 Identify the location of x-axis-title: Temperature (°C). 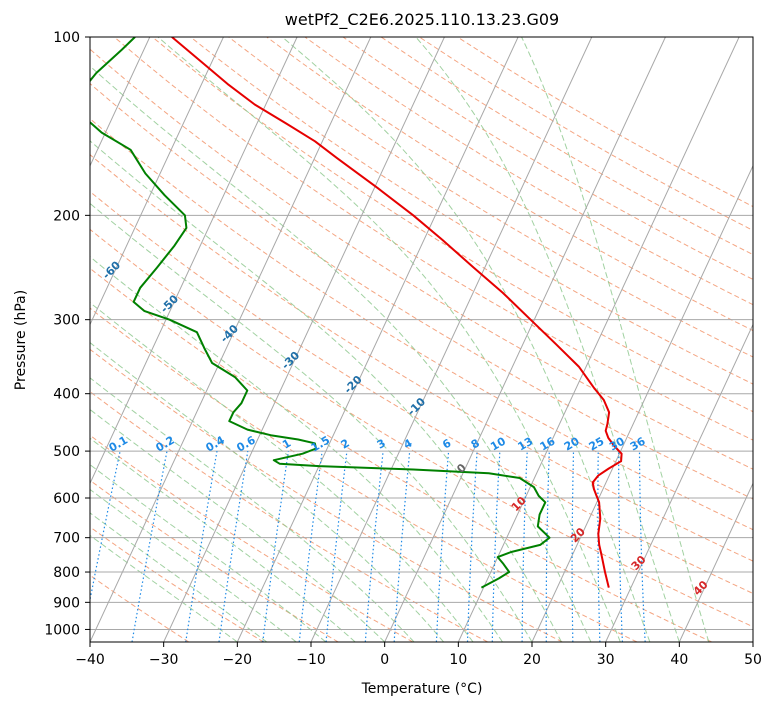
(422, 689).